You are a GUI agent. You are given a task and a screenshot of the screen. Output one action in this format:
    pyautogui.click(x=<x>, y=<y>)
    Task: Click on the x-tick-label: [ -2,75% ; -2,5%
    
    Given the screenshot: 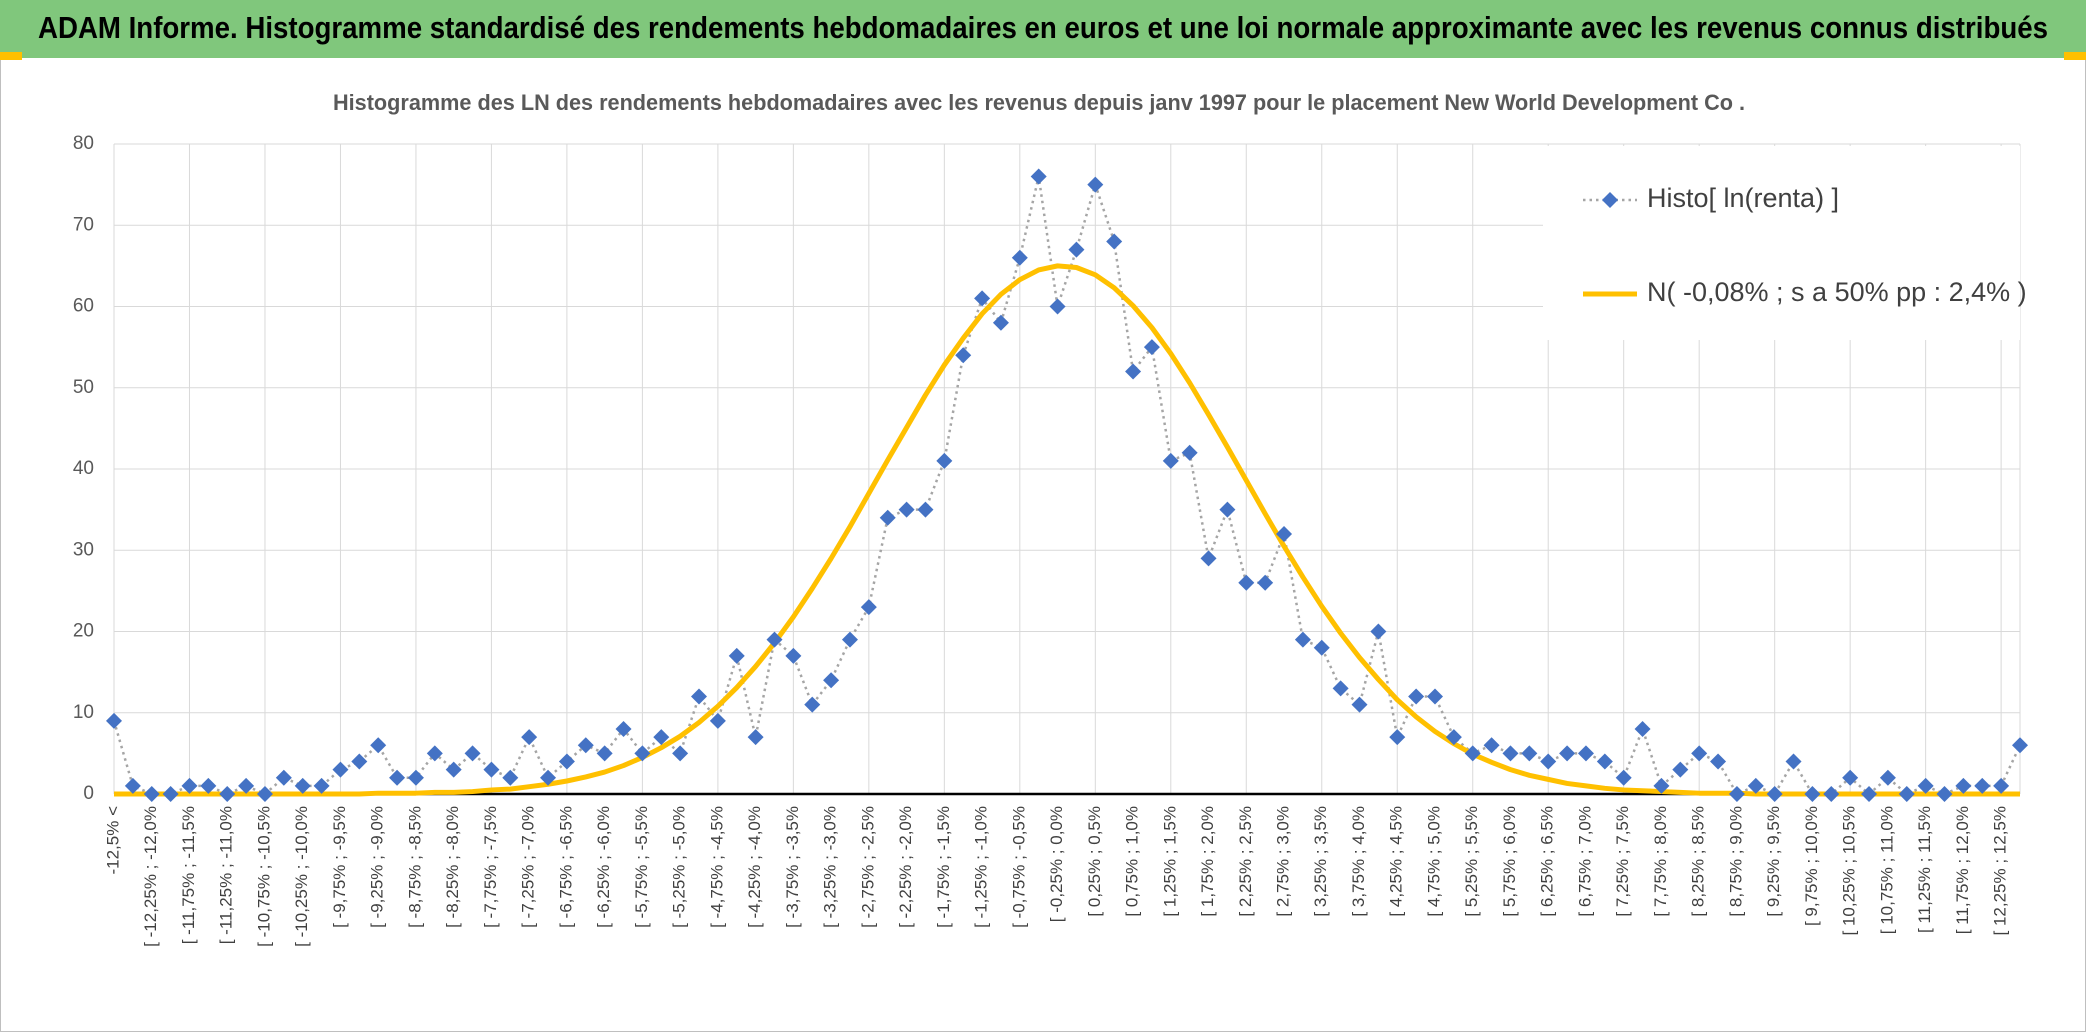 What is the action you would take?
    pyautogui.click(x=867, y=867)
    